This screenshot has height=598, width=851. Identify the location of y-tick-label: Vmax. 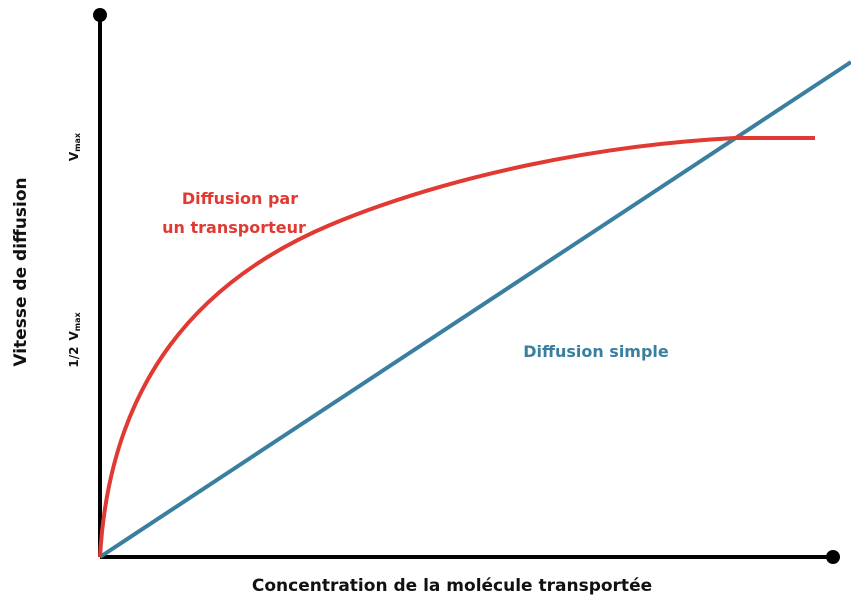
(74, 146).